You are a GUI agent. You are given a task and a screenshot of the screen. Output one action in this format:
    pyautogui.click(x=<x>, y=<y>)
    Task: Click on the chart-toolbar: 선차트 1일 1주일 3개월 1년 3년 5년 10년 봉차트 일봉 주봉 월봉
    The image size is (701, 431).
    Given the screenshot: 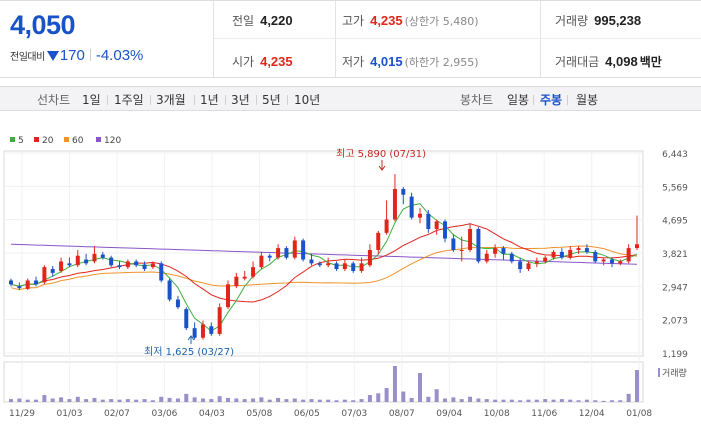 What is the action you would take?
    pyautogui.click(x=350, y=98)
    